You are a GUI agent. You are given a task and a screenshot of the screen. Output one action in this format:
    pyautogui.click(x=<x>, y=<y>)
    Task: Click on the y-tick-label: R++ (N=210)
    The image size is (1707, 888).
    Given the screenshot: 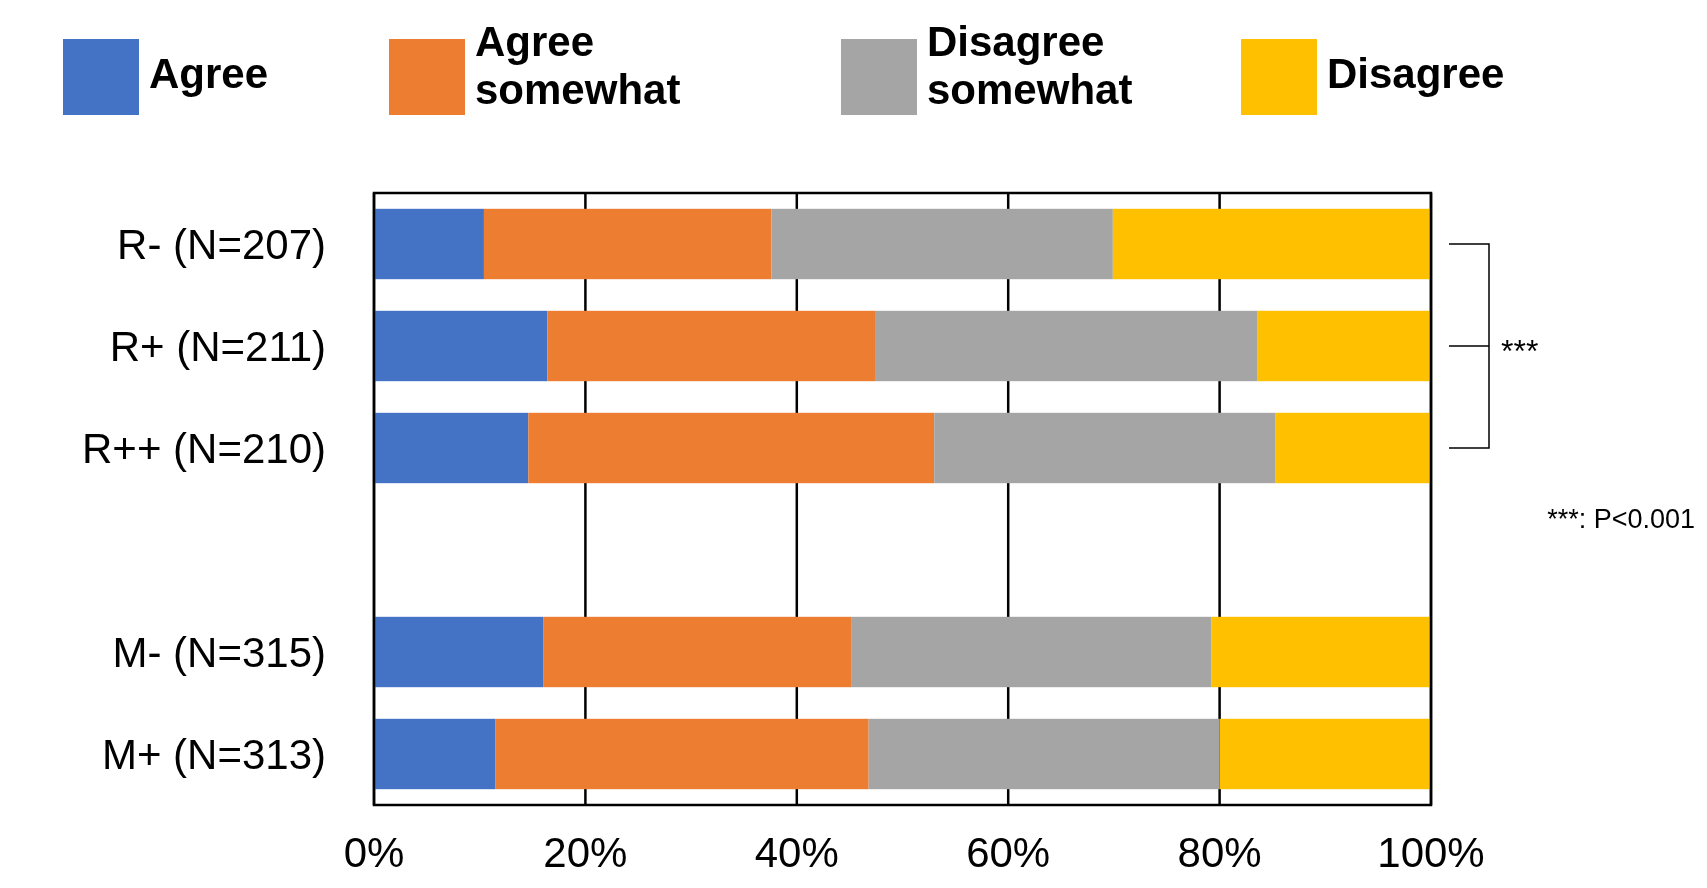 What is the action you would take?
    pyautogui.click(x=204, y=448)
    